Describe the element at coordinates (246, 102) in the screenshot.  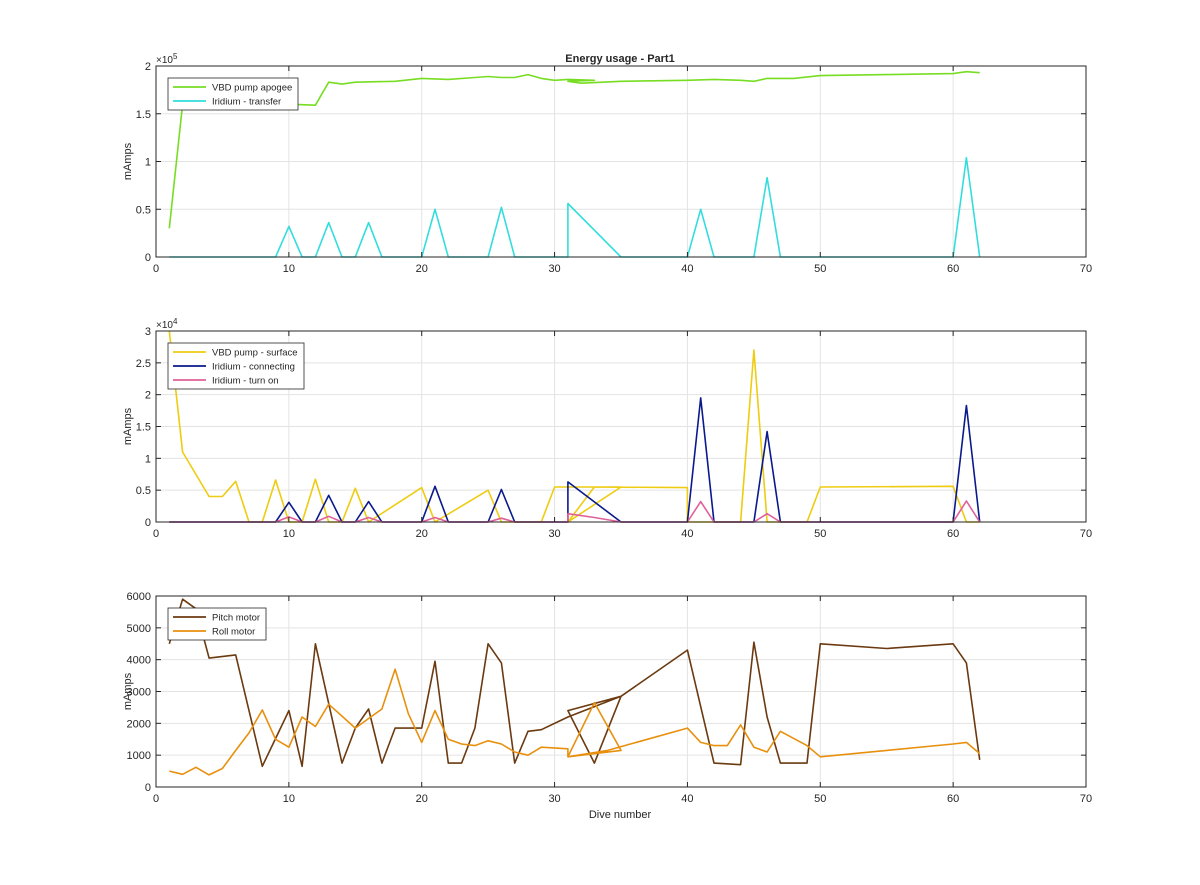
I see `legend-entry: Iridium - transfer` at that location.